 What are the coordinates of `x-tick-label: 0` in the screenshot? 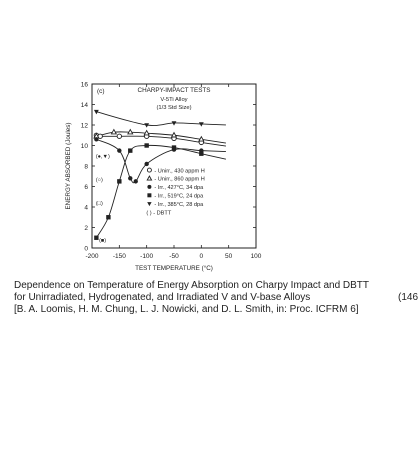 It's located at (202, 256).